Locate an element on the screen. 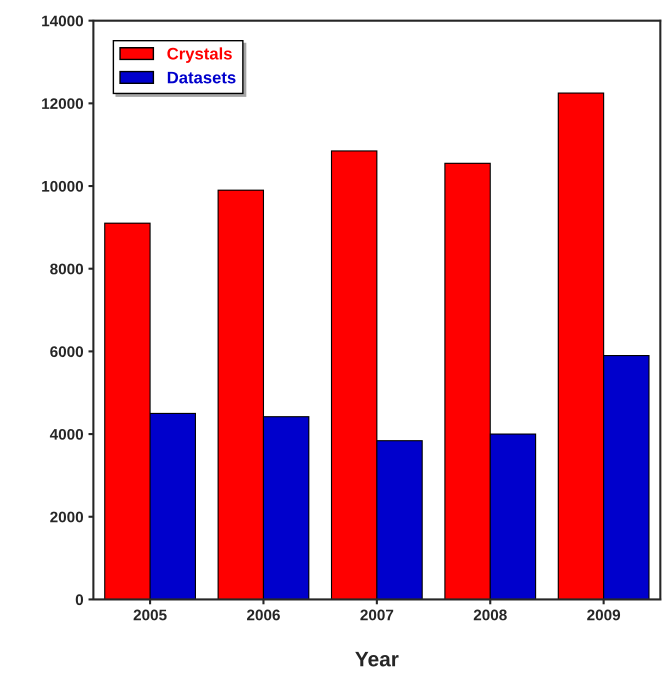  x-tick-label: 2008 is located at coordinates (490, 615).